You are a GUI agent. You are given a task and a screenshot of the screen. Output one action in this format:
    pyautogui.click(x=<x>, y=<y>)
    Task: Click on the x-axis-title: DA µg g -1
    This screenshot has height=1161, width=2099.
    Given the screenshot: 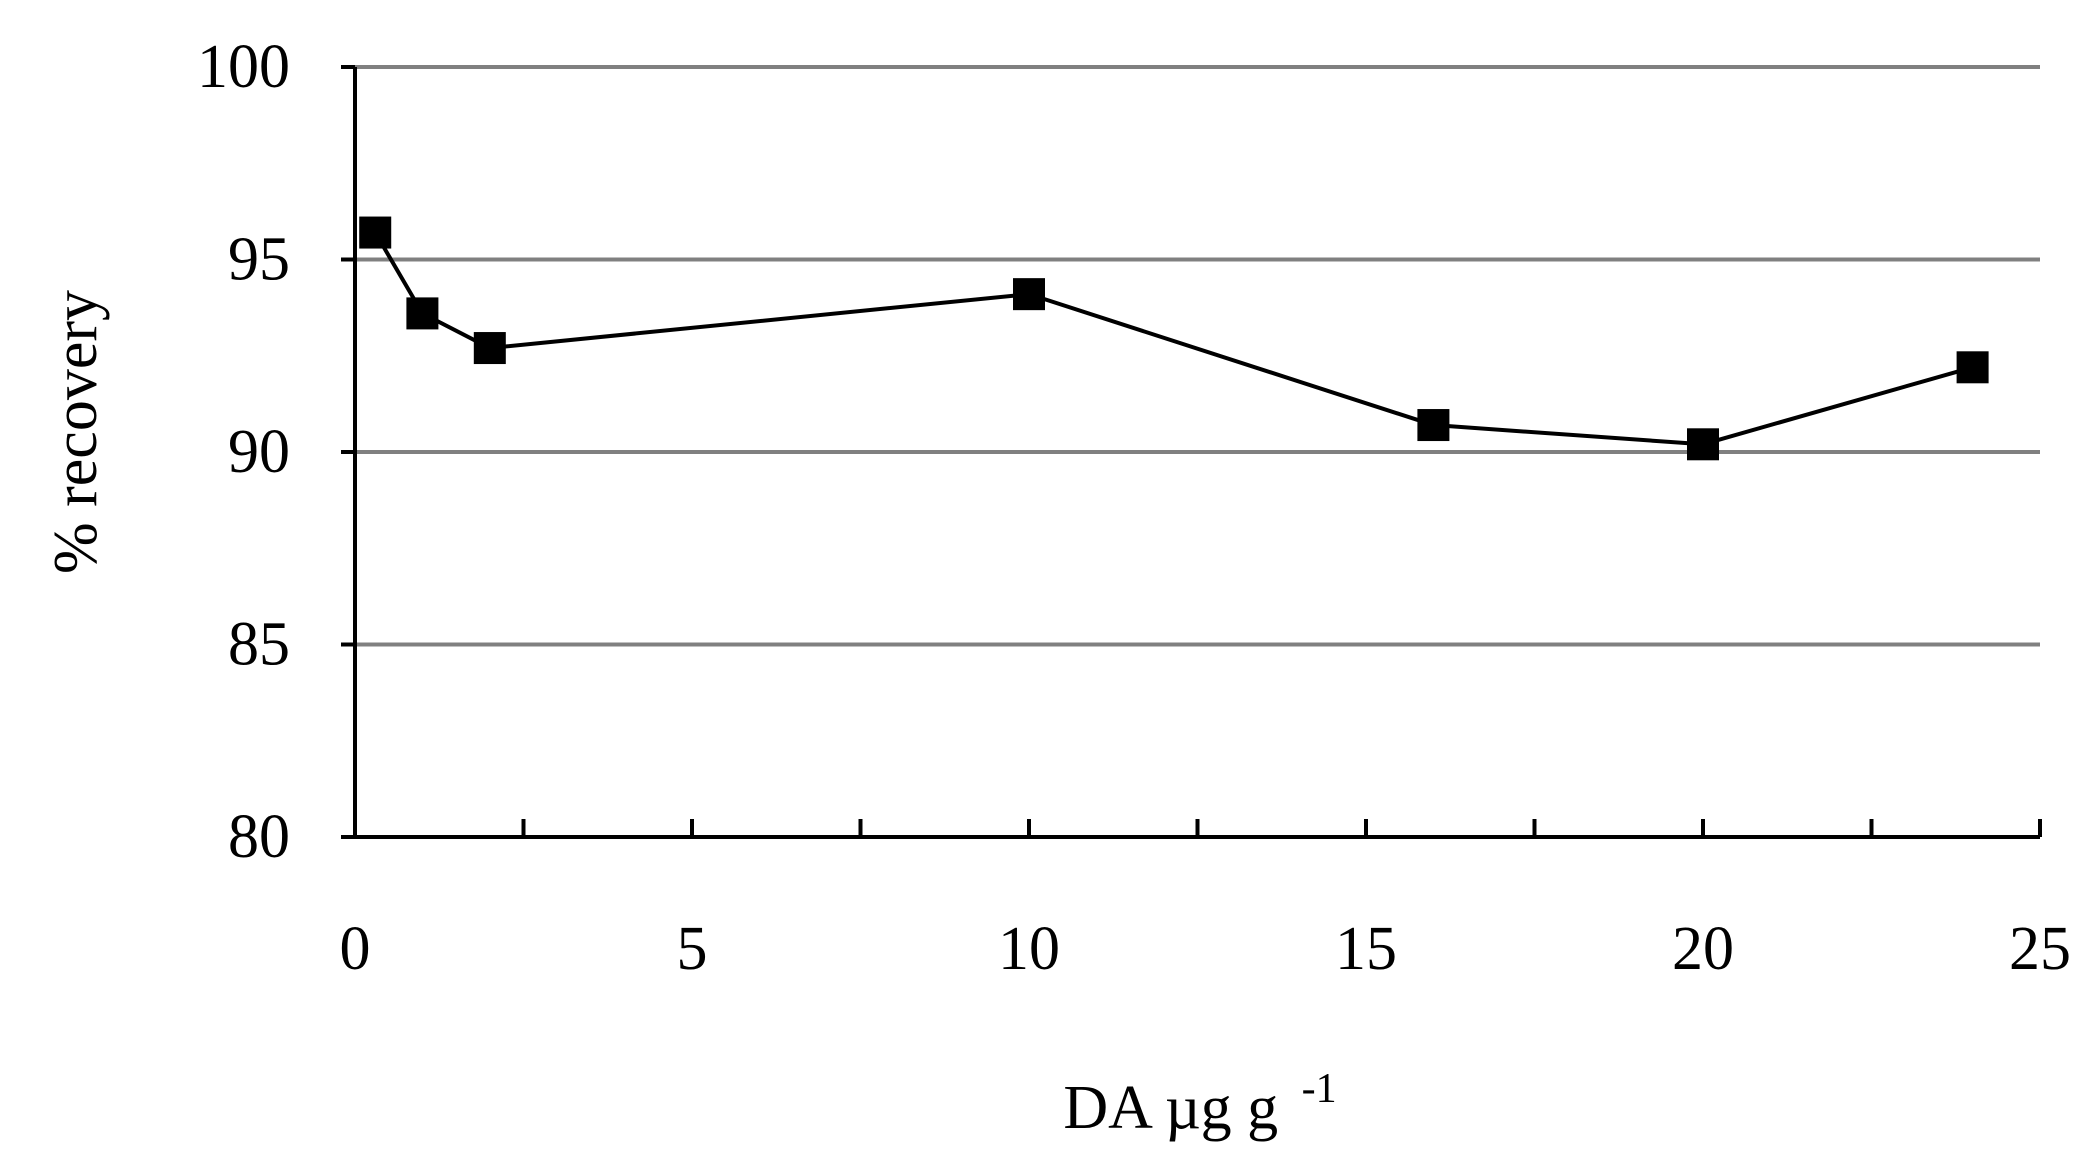 What is the action you would take?
    pyautogui.click(x=1199, y=1104)
    